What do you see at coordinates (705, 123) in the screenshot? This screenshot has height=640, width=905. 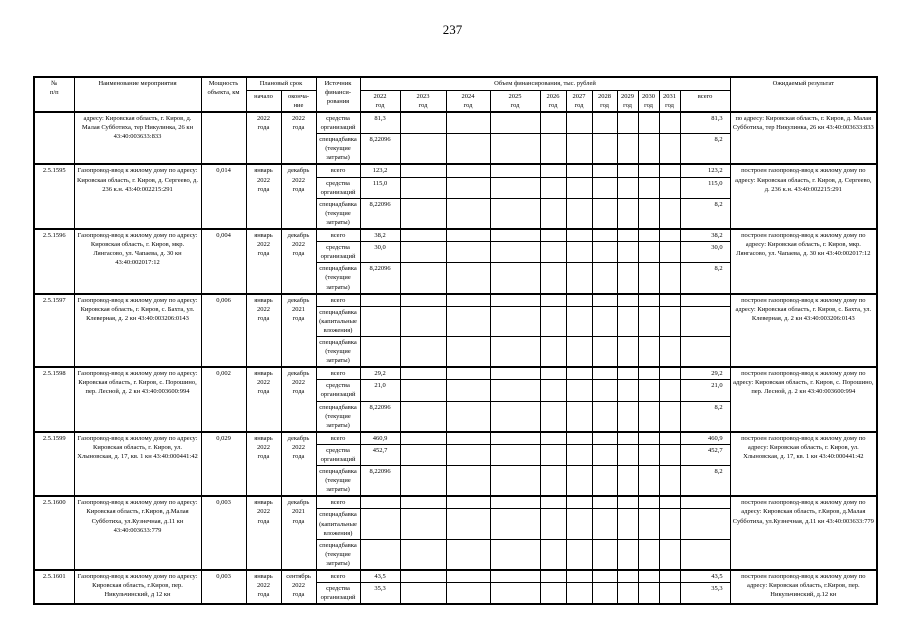 I see `total-value: 81,3` at bounding box center [705, 123].